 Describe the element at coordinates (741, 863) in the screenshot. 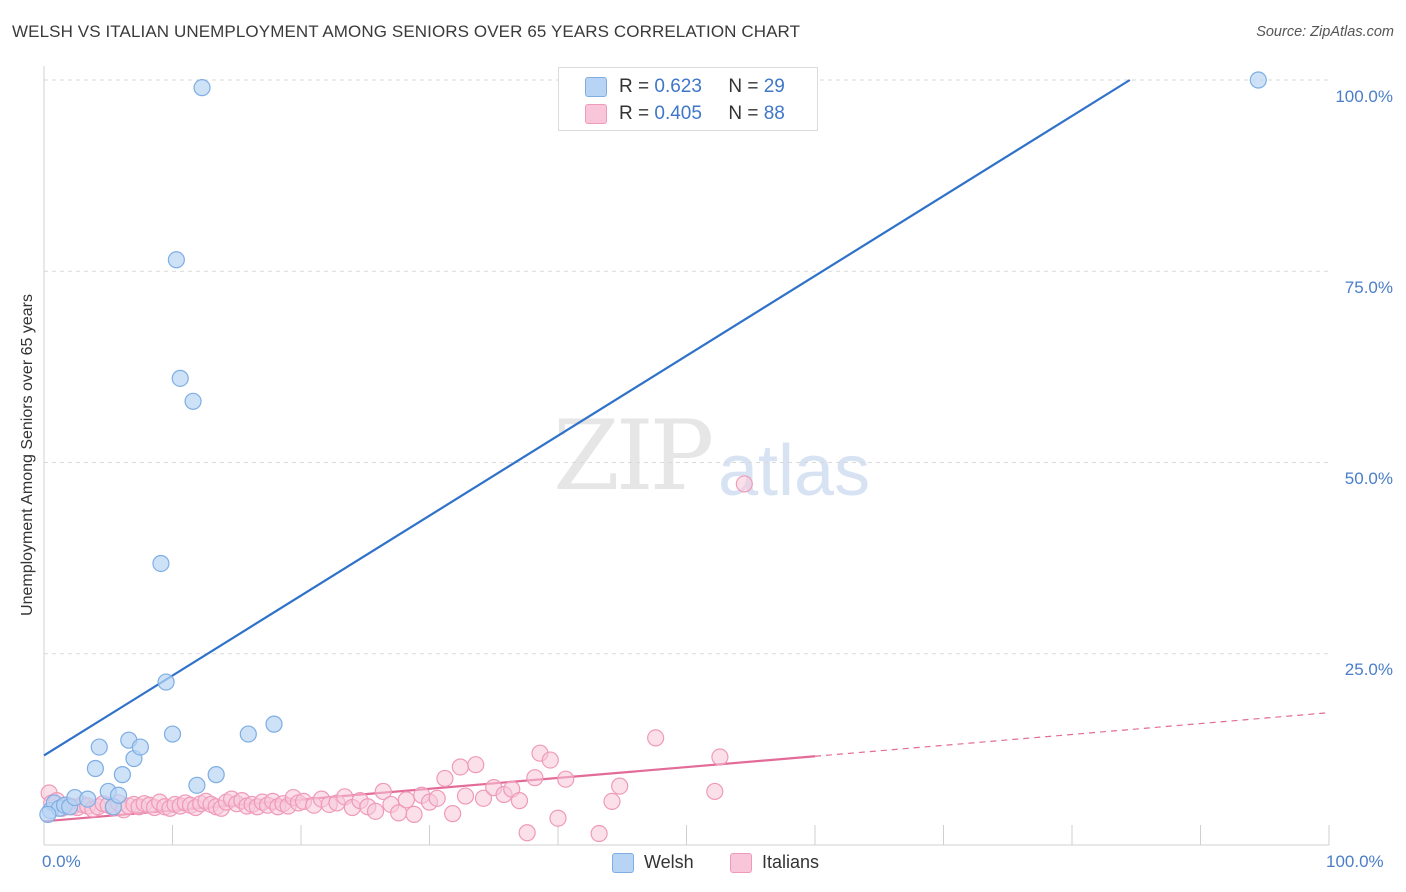

I see `italians-legend-swatch` at that location.